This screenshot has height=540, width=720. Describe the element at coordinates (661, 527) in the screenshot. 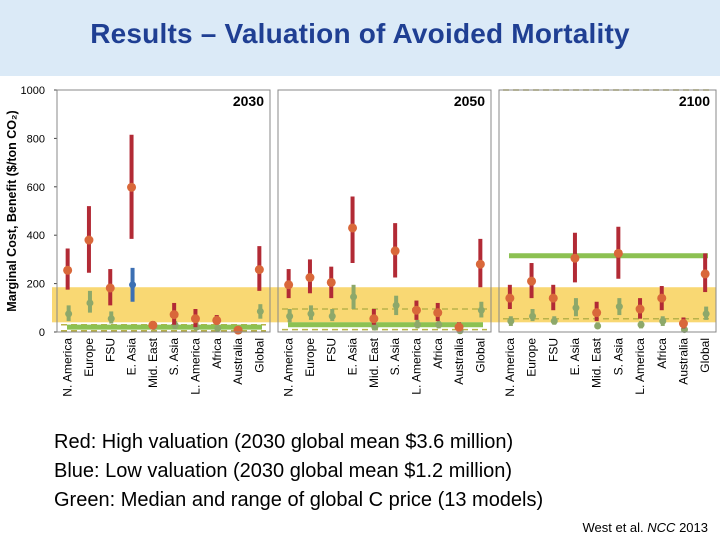

I see `citation-journal: NCC` at that location.